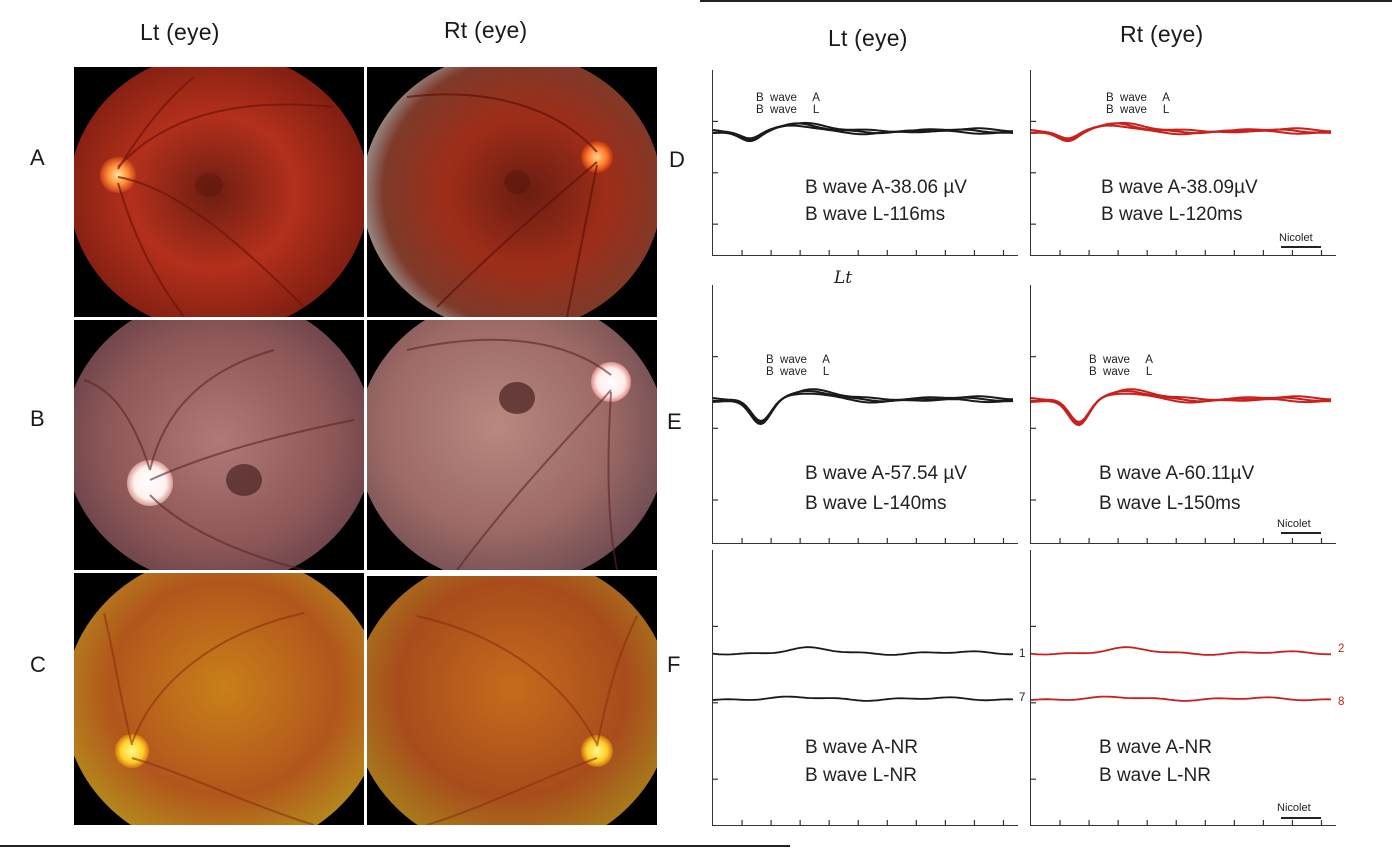  Describe the element at coordinates (512, 192) in the screenshot. I see `fundus-photo-a-right` at that location.